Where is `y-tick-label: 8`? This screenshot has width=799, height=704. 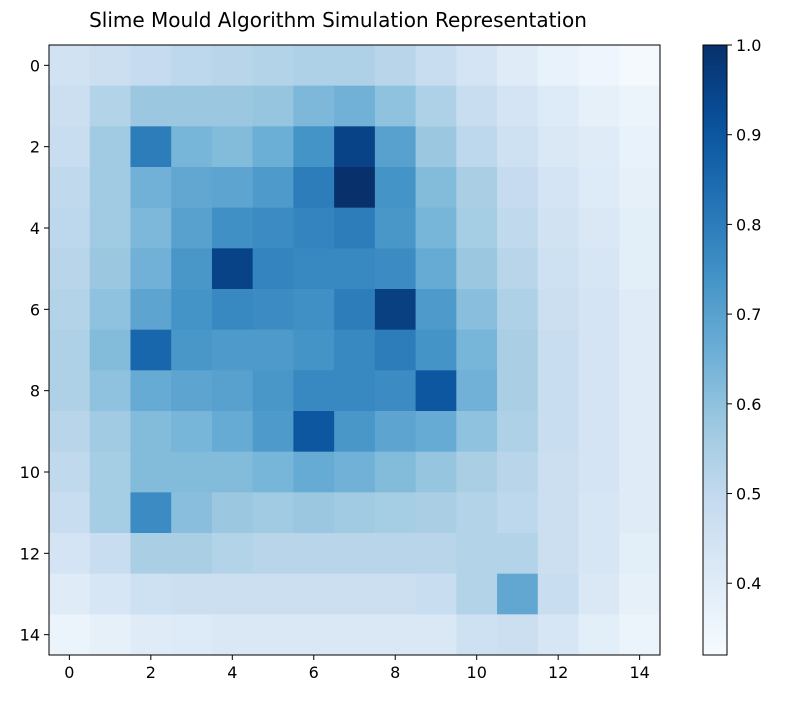
y-tick-label: 8 is located at coordinates (35, 391).